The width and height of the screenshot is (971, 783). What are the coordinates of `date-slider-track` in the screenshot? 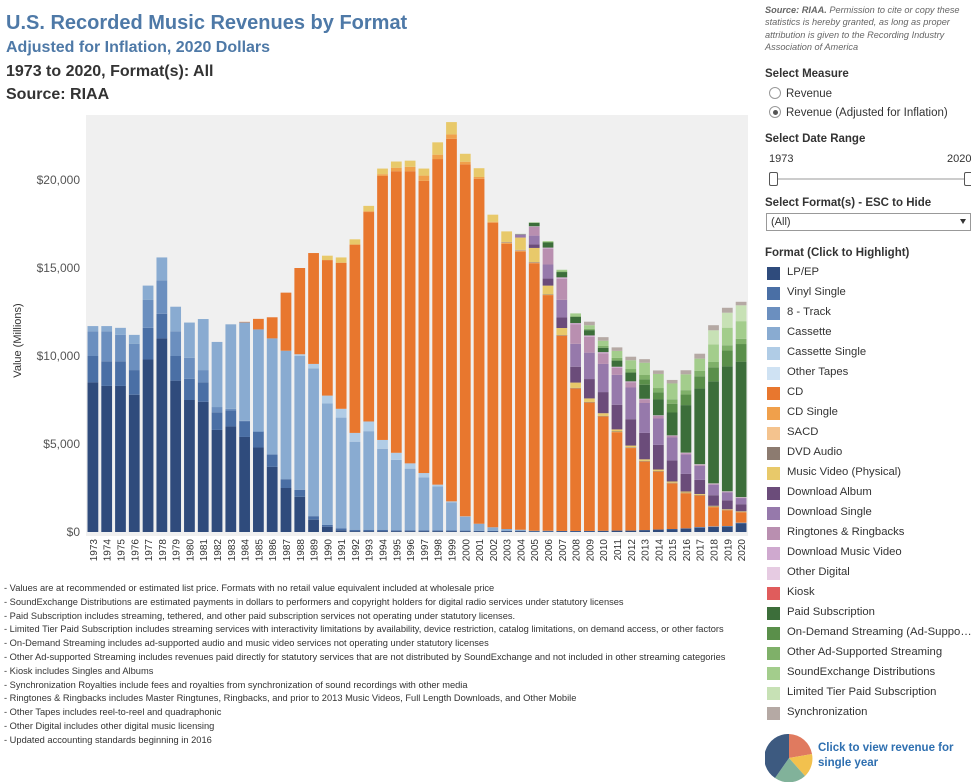 It's located at (872, 179).